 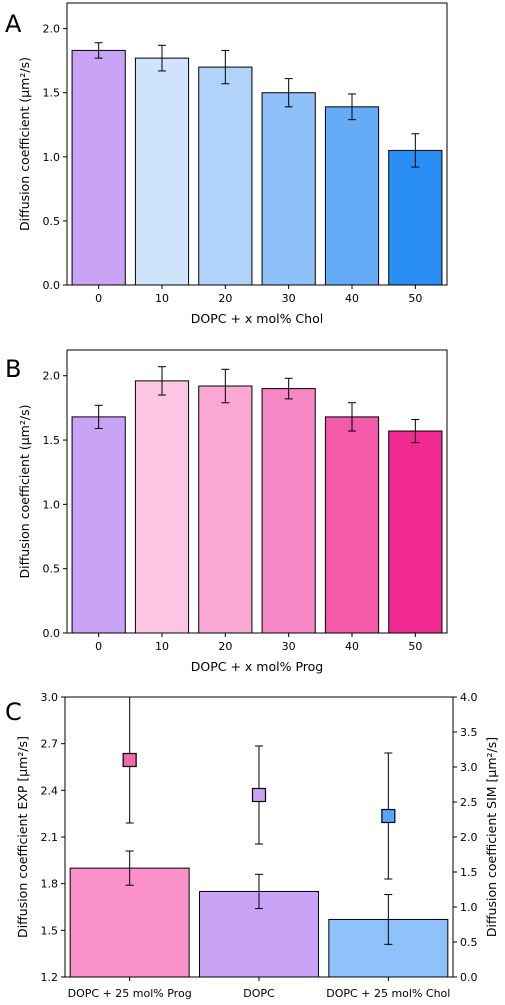 I want to click on panel-c-ytick-right-label: 3.0, so click(x=469, y=767).